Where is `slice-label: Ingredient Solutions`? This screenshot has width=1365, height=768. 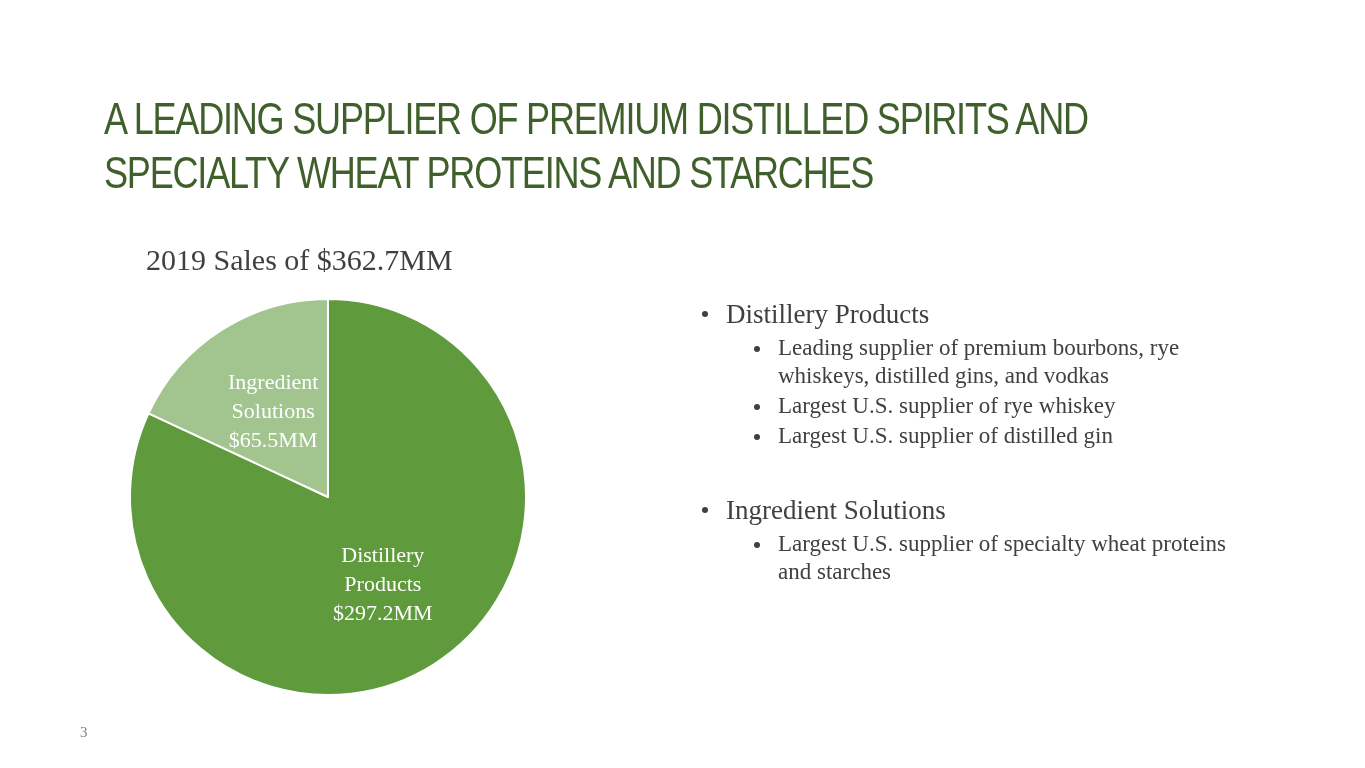 slice-label: Ingredient Solutions is located at coordinates (273, 396).